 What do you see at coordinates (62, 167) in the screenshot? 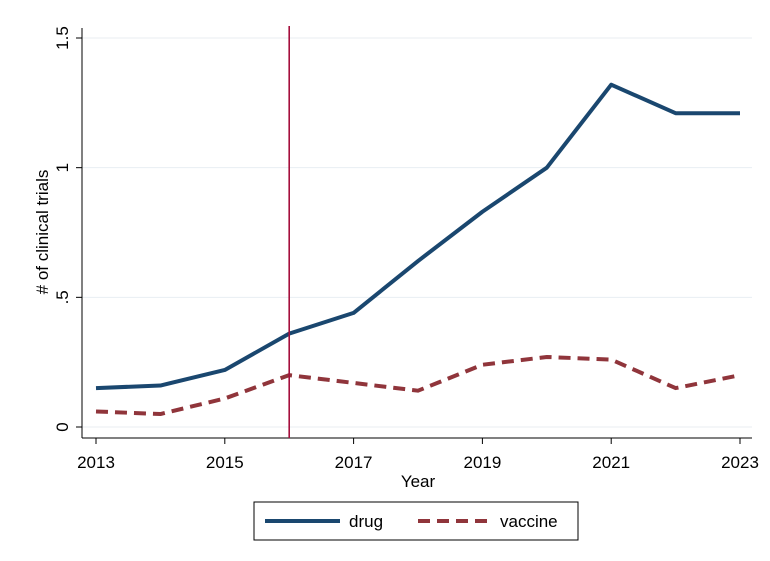
I see `y-tick-label: 1` at bounding box center [62, 167].